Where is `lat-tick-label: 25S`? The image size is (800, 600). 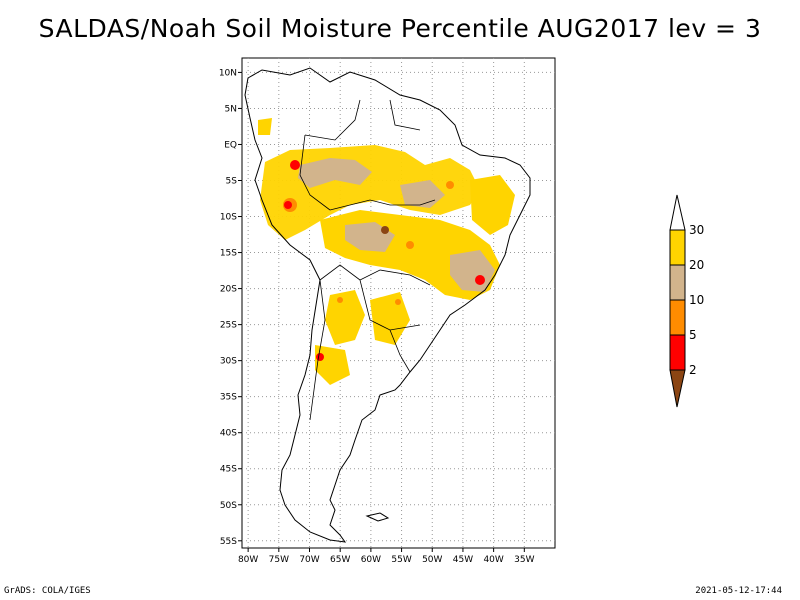
lat-tick-label: 25S is located at coordinates (228, 326).